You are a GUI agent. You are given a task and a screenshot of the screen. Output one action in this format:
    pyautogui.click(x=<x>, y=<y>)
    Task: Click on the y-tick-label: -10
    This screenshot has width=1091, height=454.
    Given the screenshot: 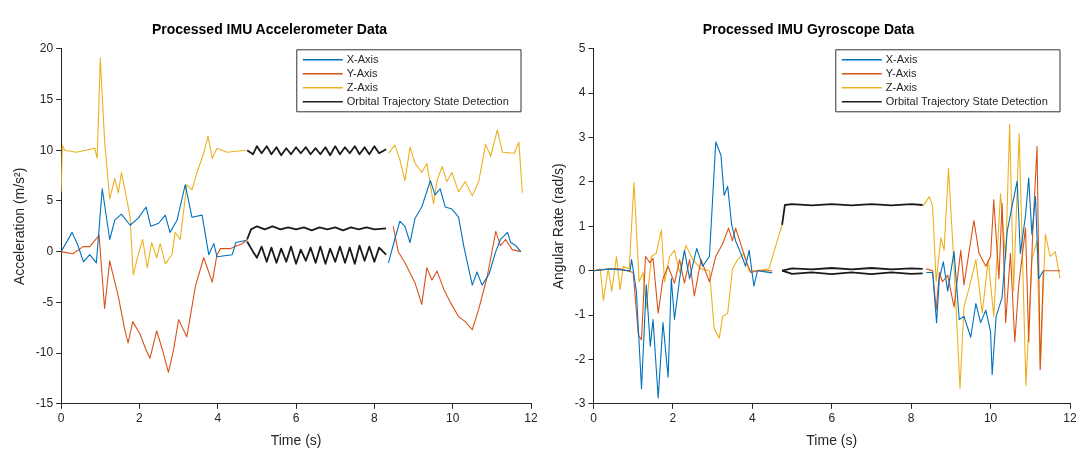 What is the action you would take?
    pyautogui.click(x=44, y=352)
    